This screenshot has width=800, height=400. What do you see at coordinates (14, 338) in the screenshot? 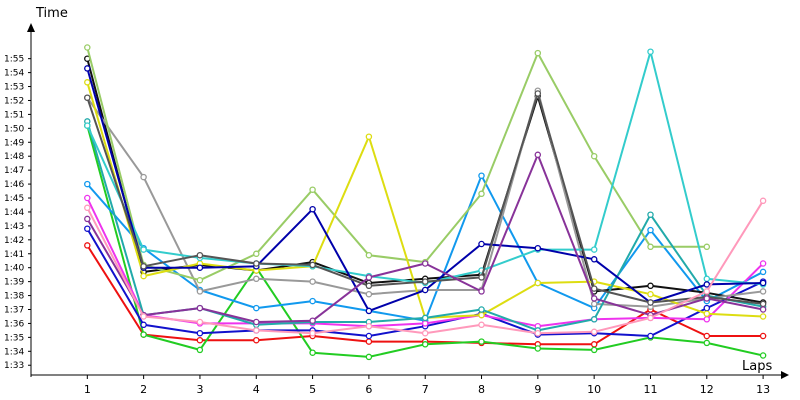
I see `y-tick-label: 1:35` at bounding box center [14, 338].